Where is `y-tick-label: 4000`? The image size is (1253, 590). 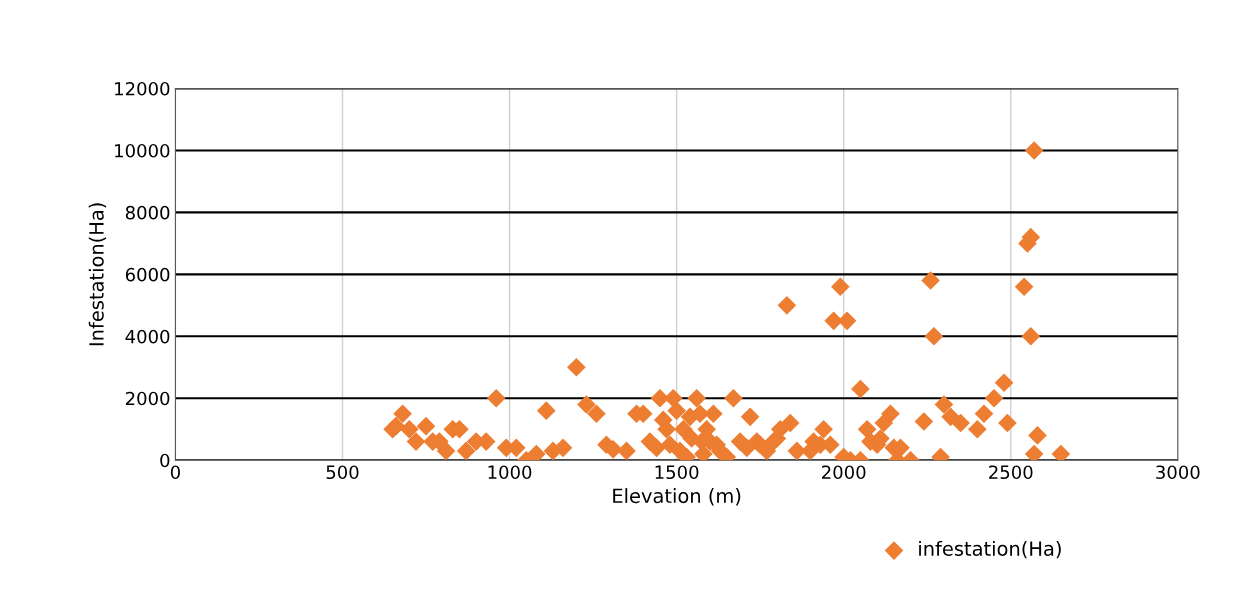 y-tick-label: 4000 is located at coordinates (147, 336).